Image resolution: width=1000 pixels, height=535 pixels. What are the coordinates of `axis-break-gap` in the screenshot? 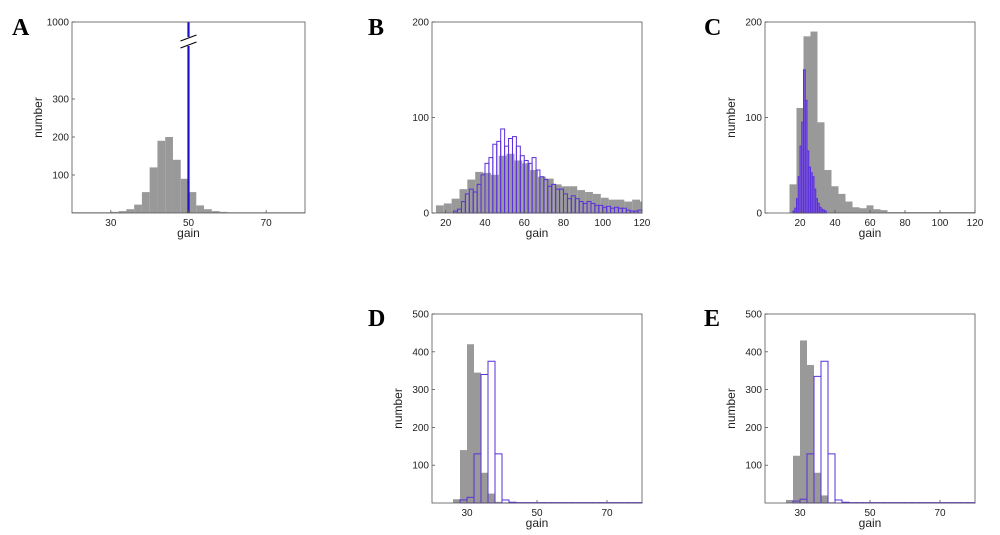 It's located at (188, 41).